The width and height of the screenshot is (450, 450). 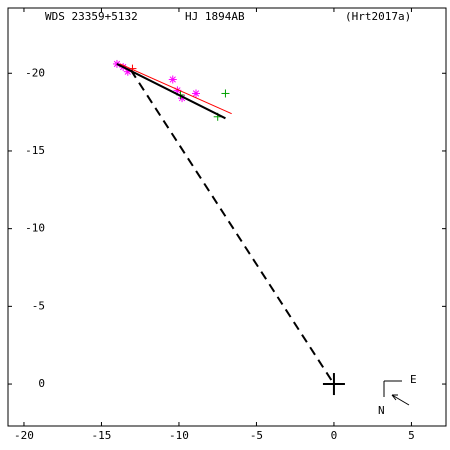 What do you see at coordinates (102, 435) in the screenshot?
I see `x-tick-label: -15` at bounding box center [102, 435].